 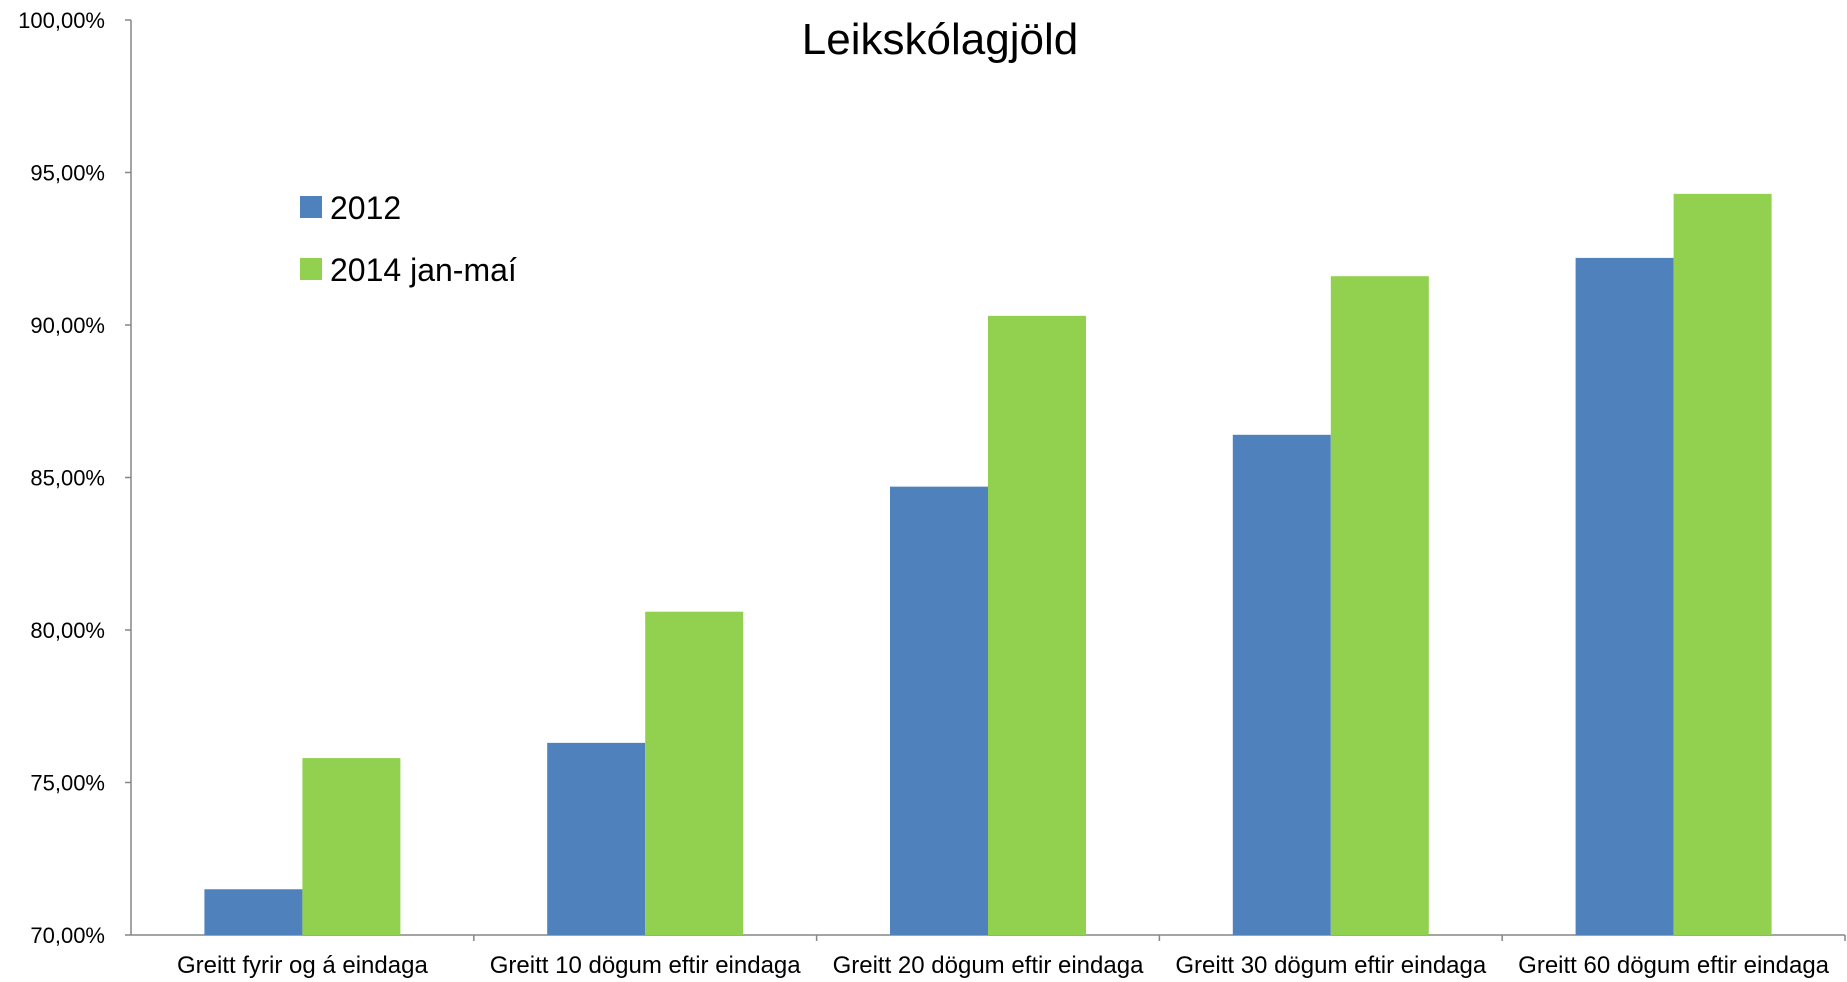 What do you see at coordinates (67, 935) in the screenshot?
I see `y-tick-label: 70,00%` at bounding box center [67, 935].